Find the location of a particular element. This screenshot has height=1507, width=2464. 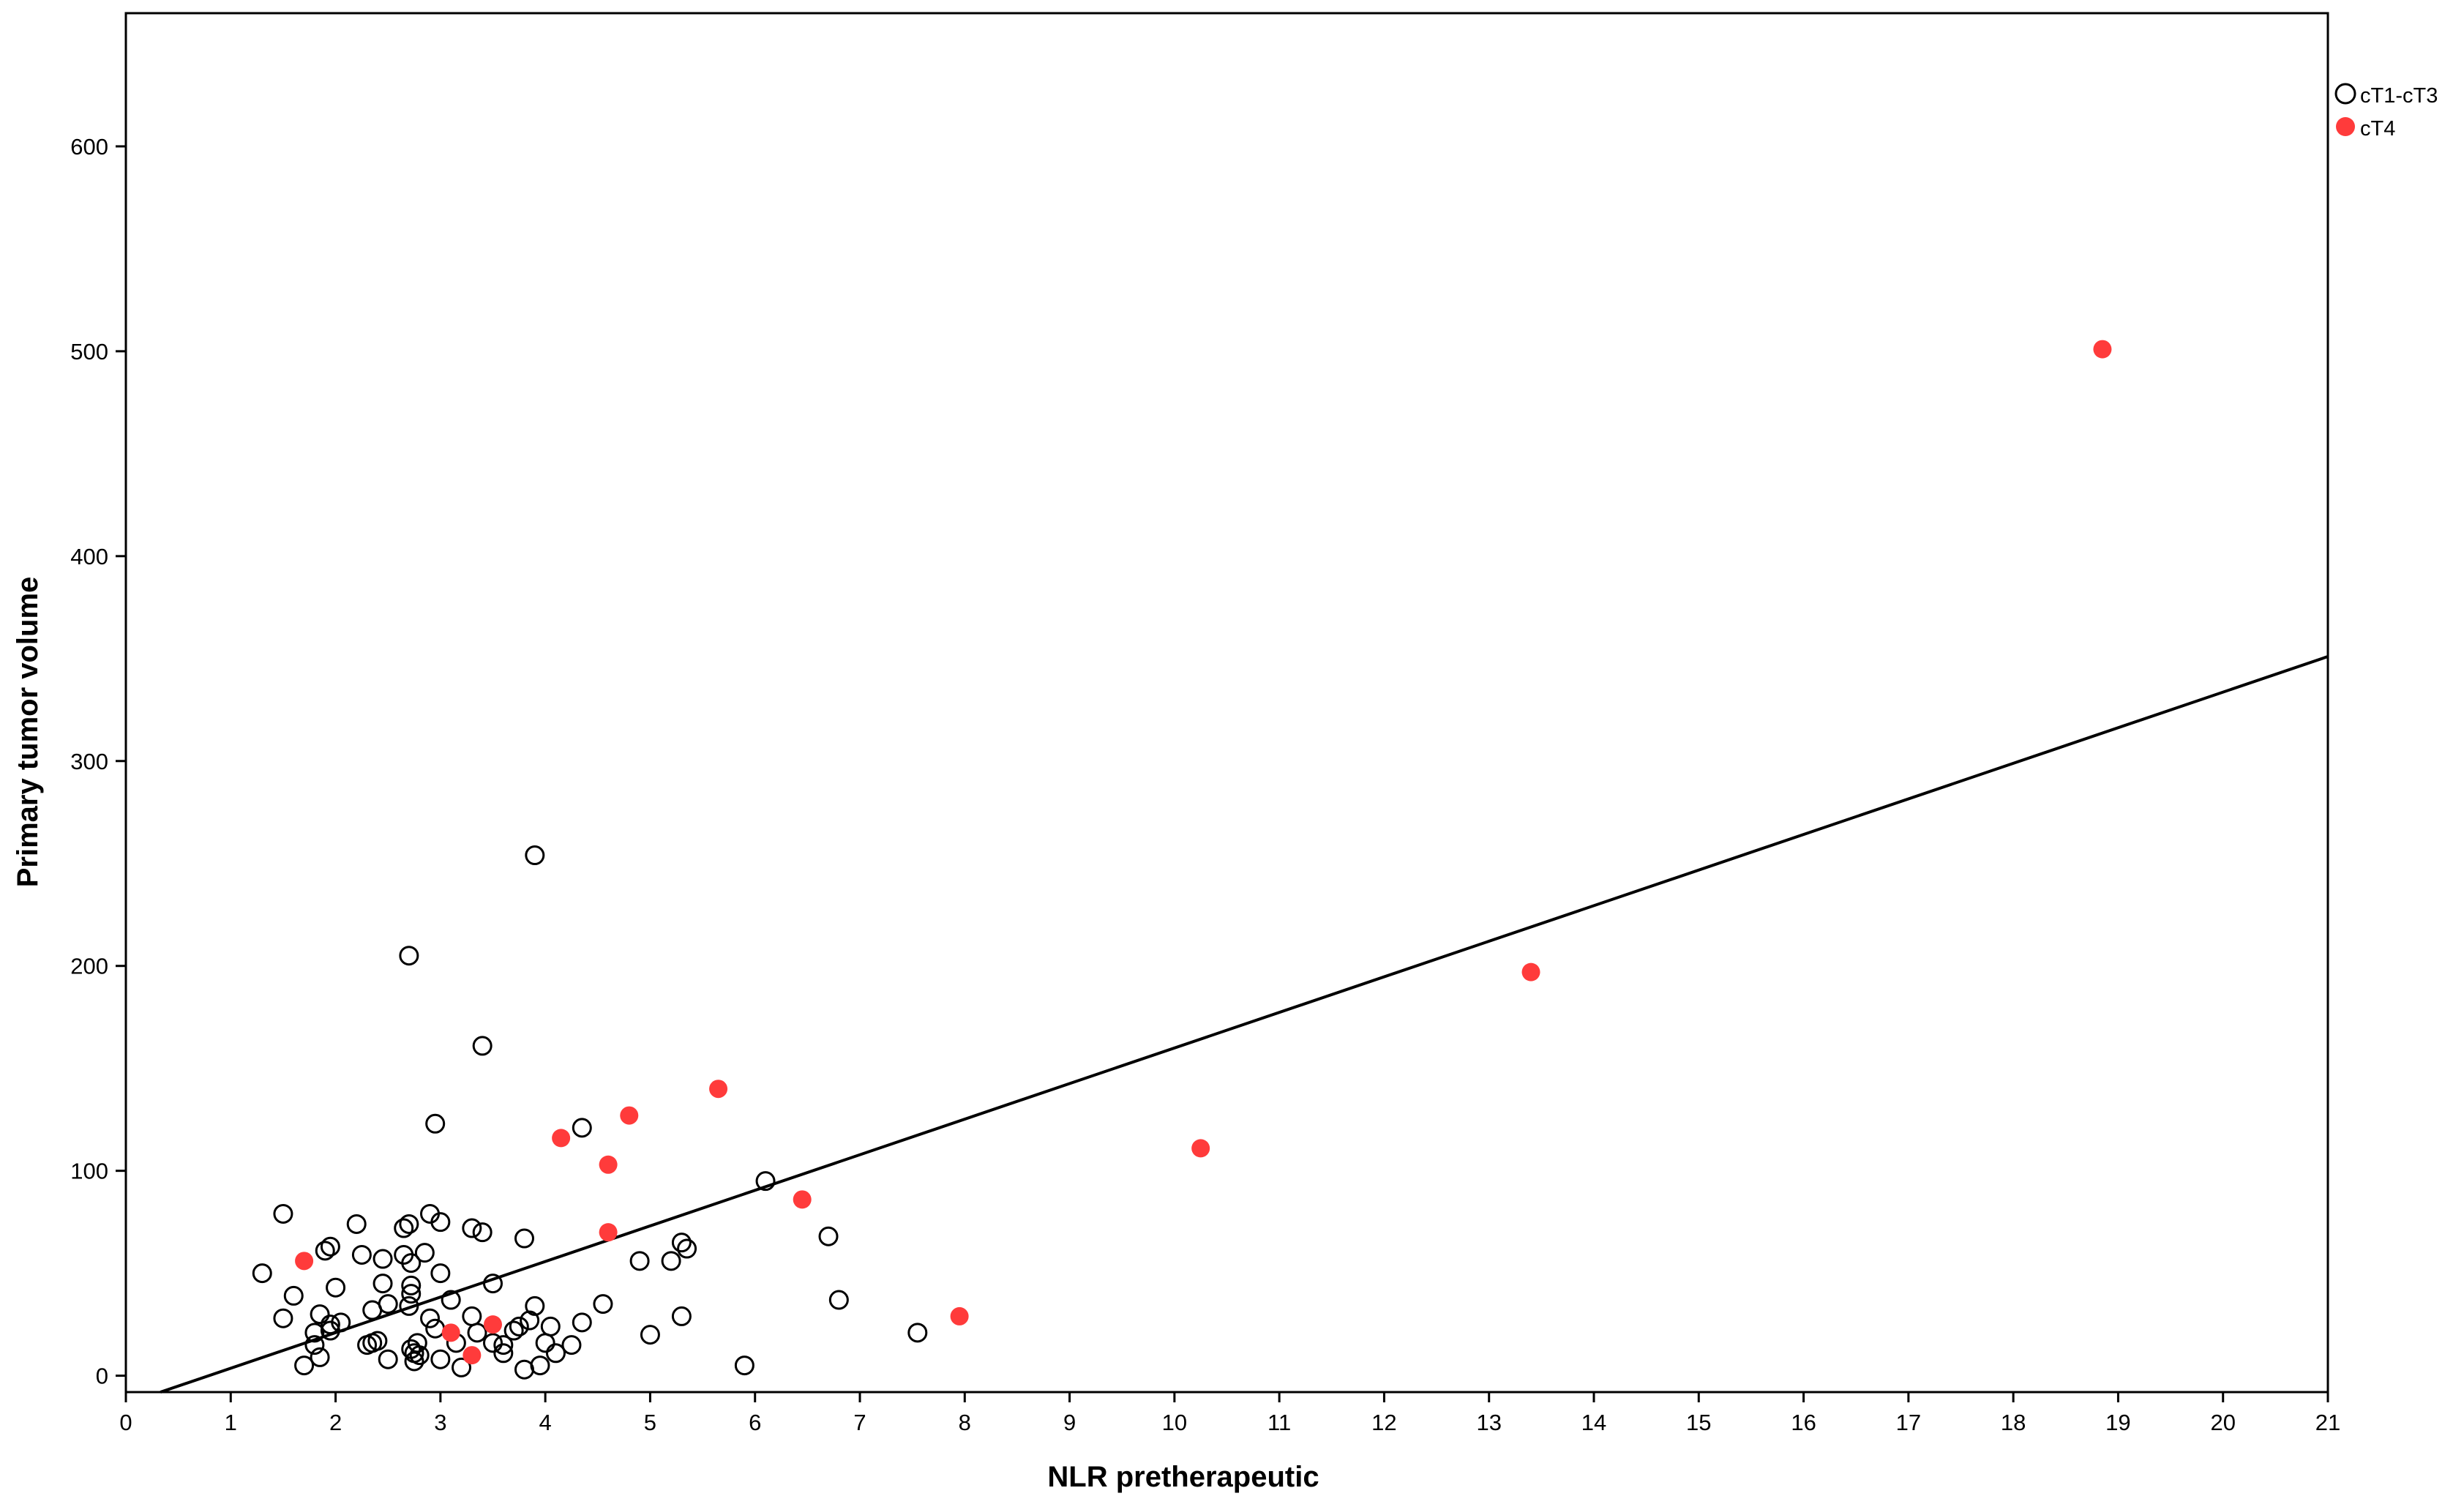

x-tick-label: 4 is located at coordinates (545, 1422).